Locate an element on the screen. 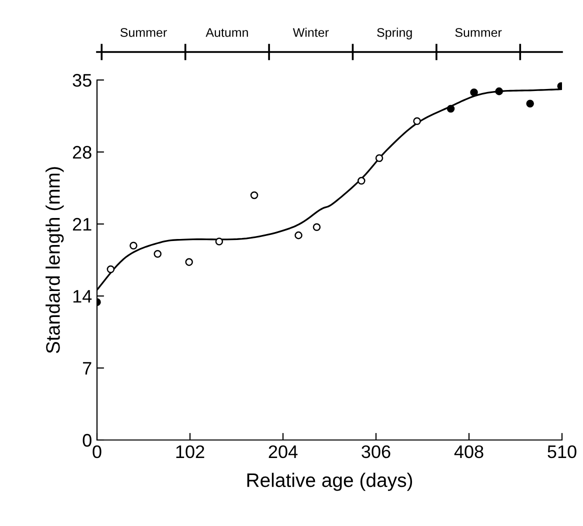 The image size is (583, 526). x-tick-label: 510 is located at coordinates (562, 451).